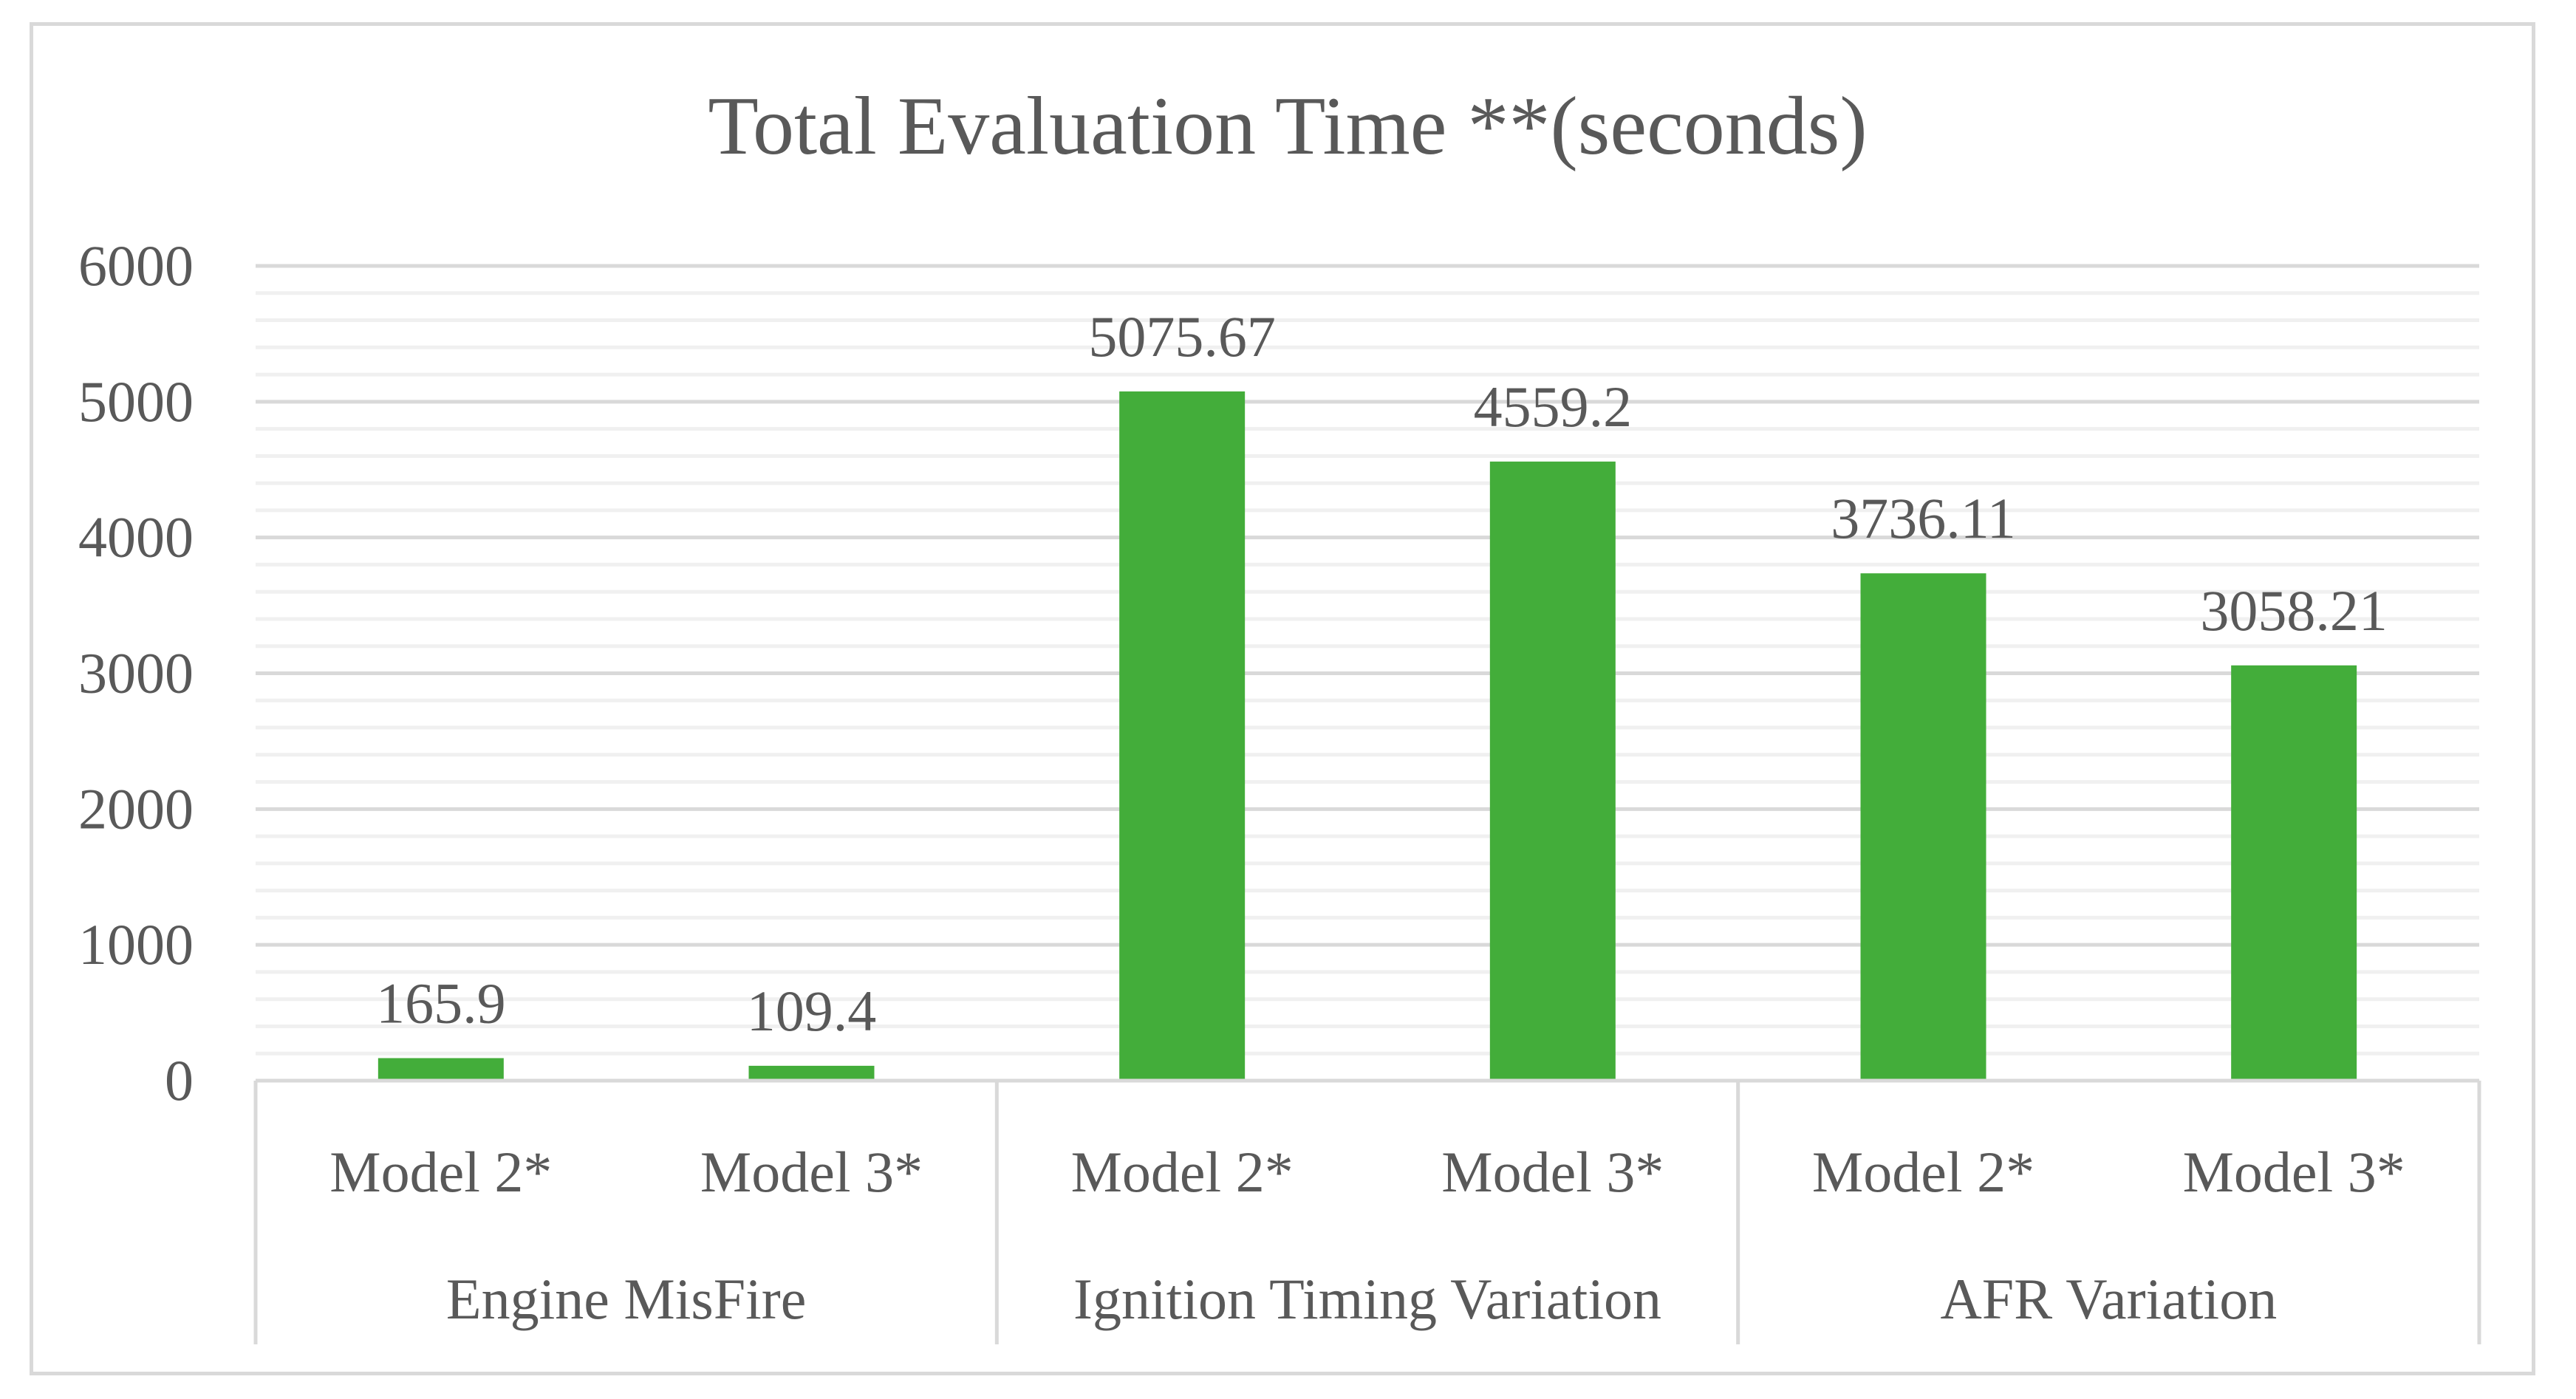 The width and height of the screenshot is (2576, 1399). I want to click on data-label: 3058.21, so click(2294, 610).